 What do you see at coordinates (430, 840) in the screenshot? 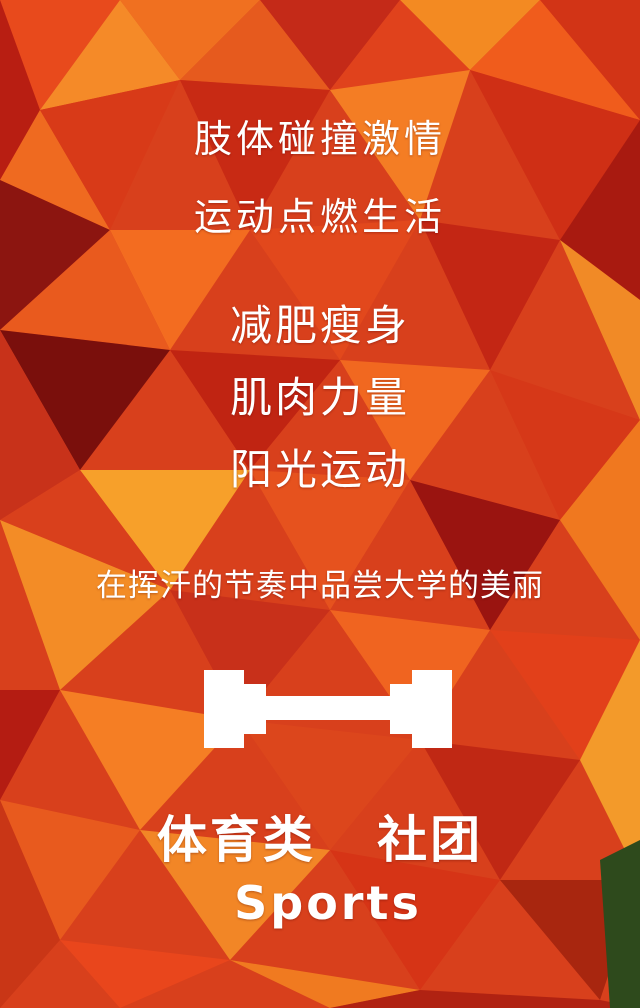
I see `club-type: 社团` at bounding box center [430, 840].